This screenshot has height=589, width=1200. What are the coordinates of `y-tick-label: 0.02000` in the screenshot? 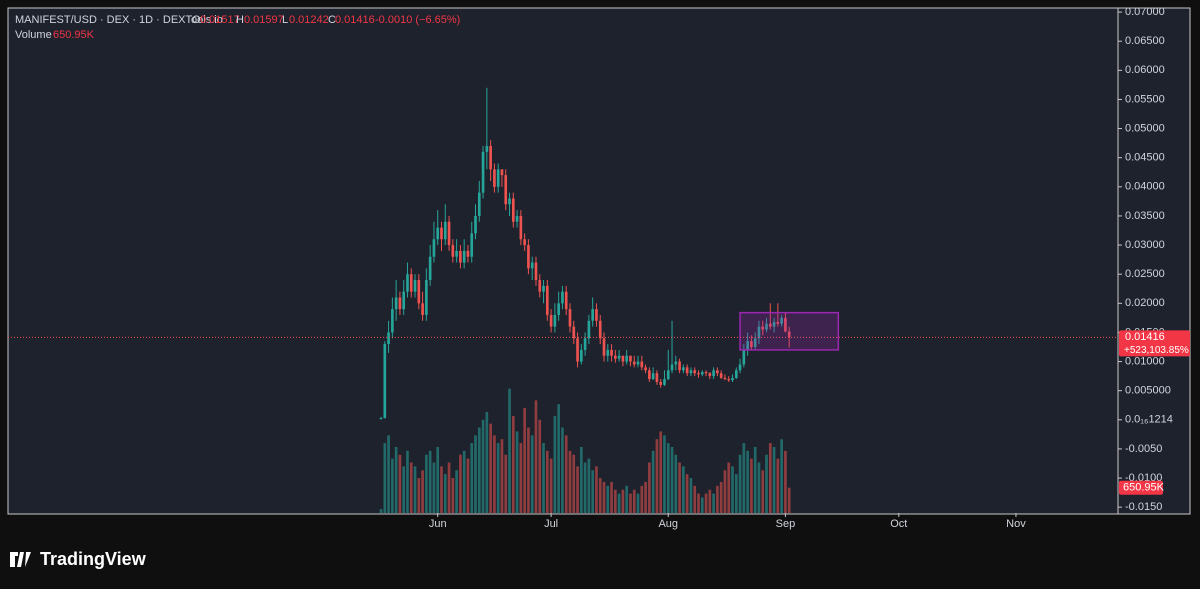 It's located at (1145, 303).